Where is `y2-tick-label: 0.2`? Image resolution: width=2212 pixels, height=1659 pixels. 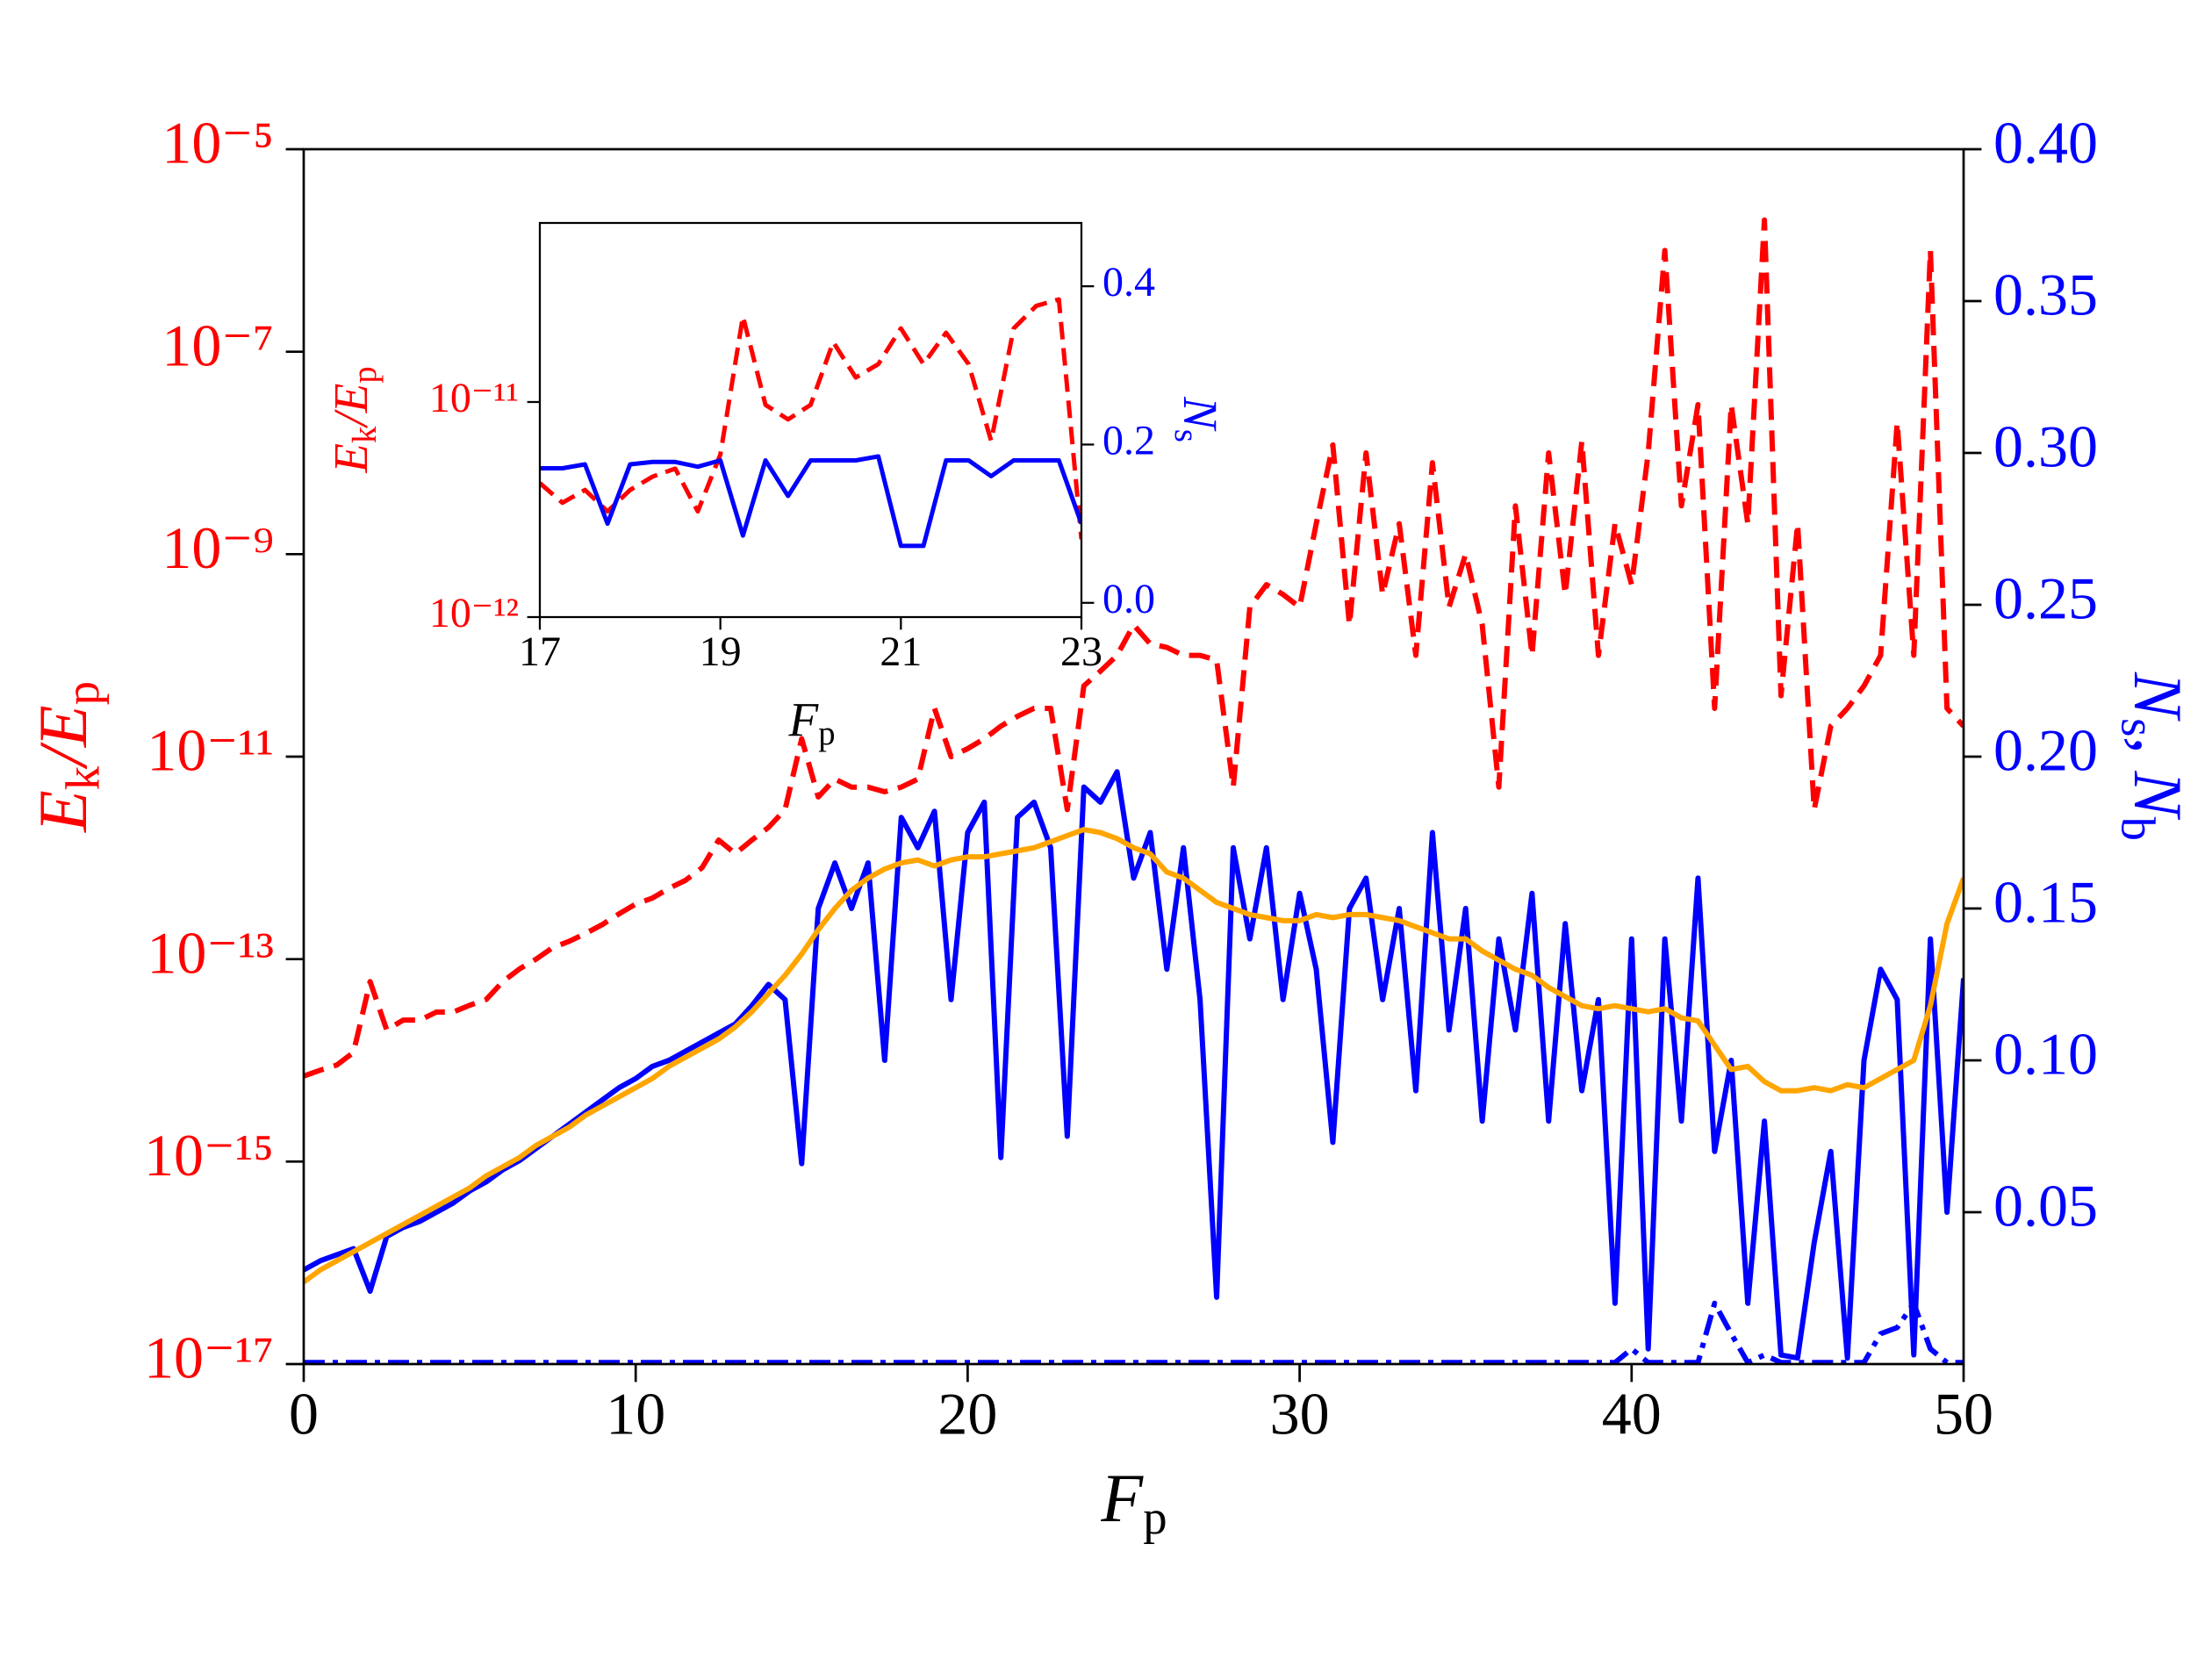
y2-tick-label: 0.2 is located at coordinates (1128, 440).